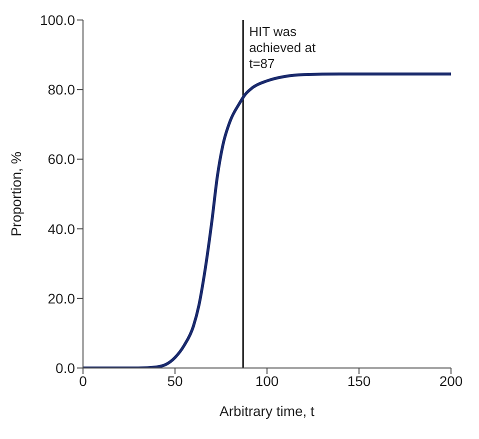 The height and width of the screenshot is (439, 479). What do you see at coordinates (359, 380) in the screenshot?
I see `x-tick-label: 150` at bounding box center [359, 380].